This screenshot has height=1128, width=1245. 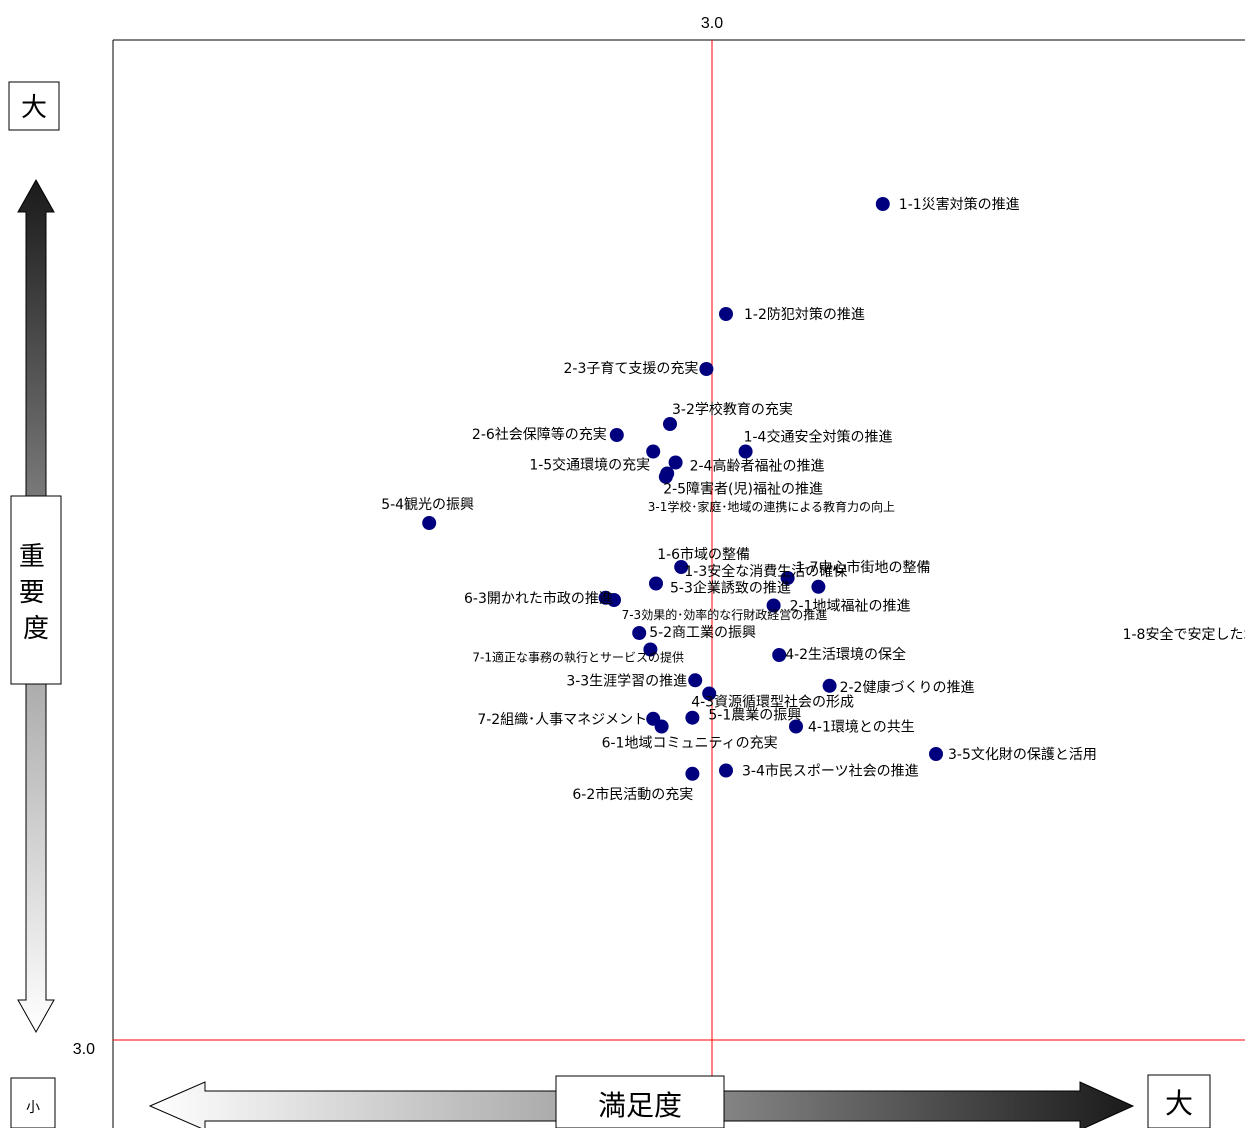 I want to click on y-center-tick-label: 3.0, so click(x=84, y=1049).